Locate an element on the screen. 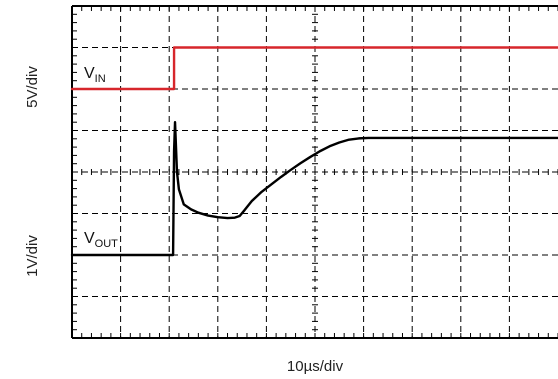 Image resolution: width=558 pixels, height=379 pixels. vin-trace-label: VIN is located at coordinates (95, 75).